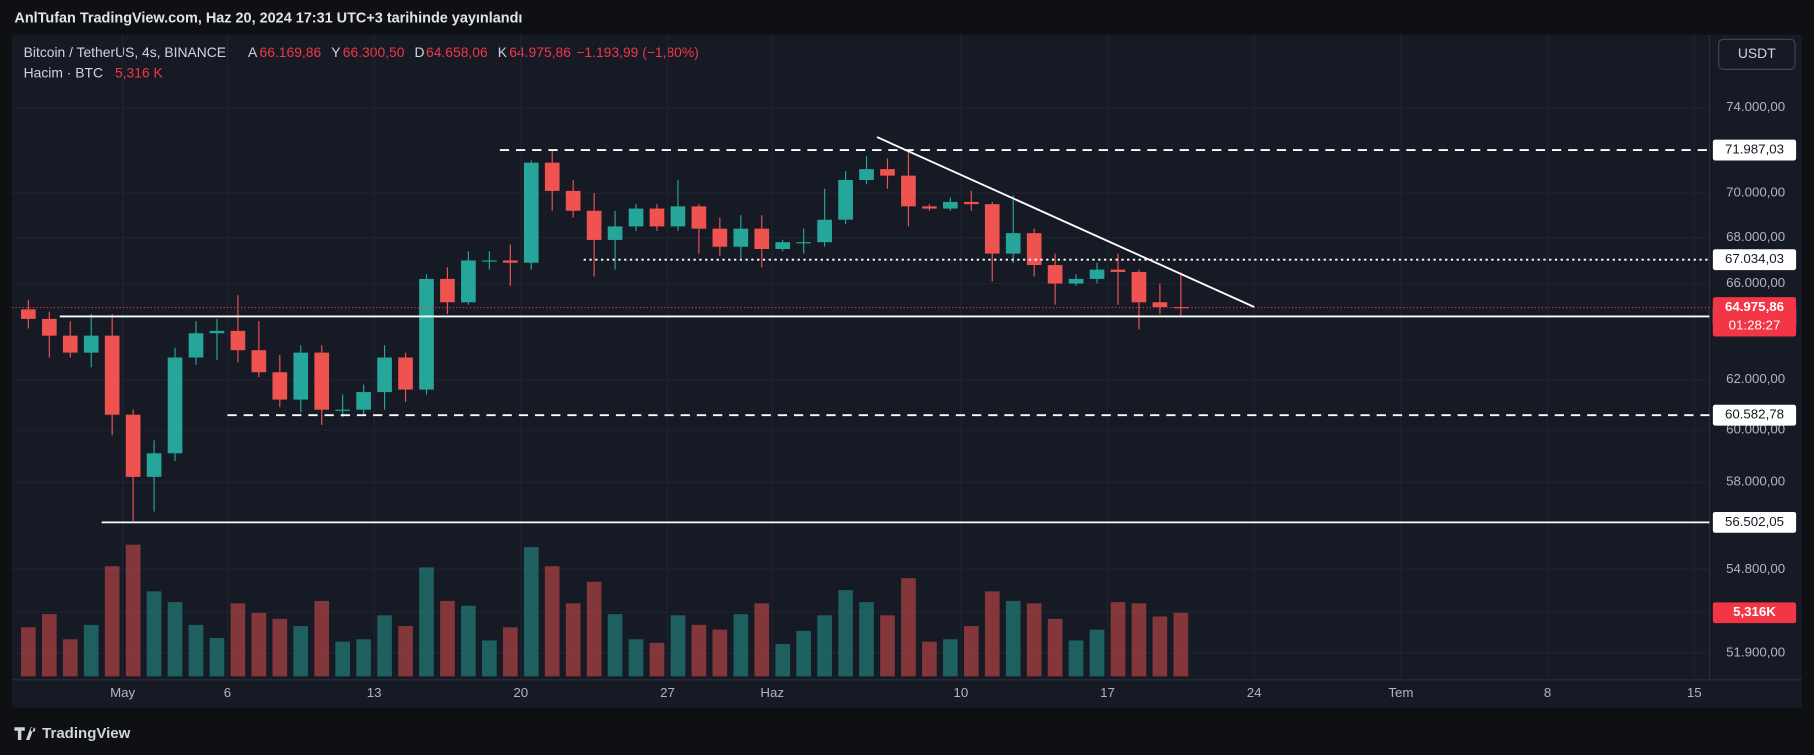 The height and width of the screenshot is (755, 1814). What do you see at coordinates (419, 52) in the screenshot?
I see `legend-key: D` at bounding box center [419, 52].